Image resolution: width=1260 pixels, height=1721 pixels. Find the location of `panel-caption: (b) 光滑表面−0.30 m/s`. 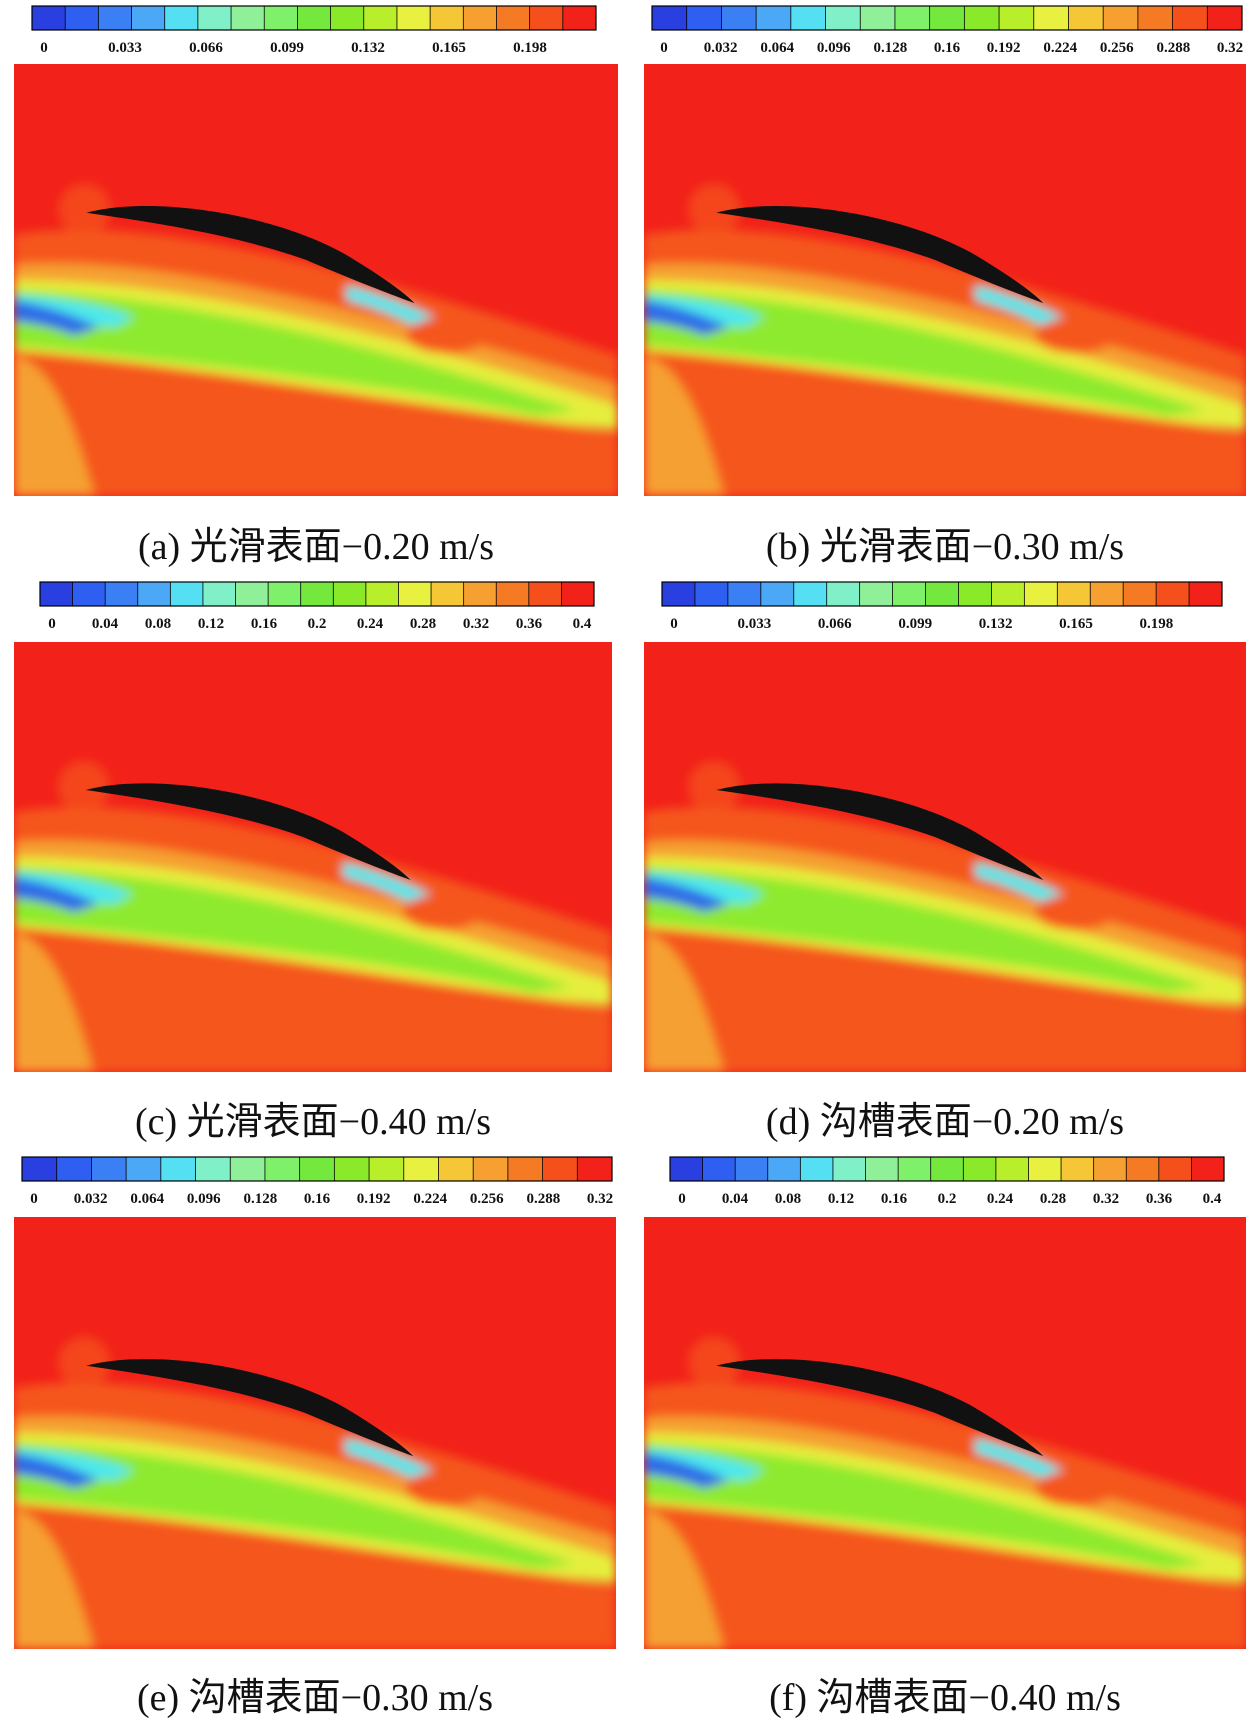

panel-caption: (b) 光滑表面−0.30 m/s is located at coordinates (945, 547).